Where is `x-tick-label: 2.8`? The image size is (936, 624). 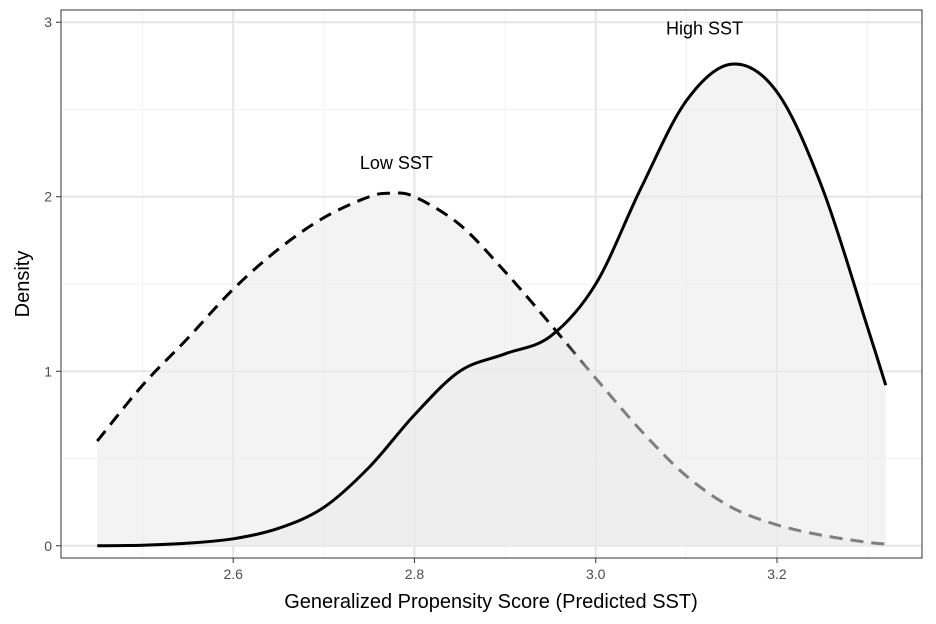 x-tick-label: 2.8 is located at coordinates (415, 574).